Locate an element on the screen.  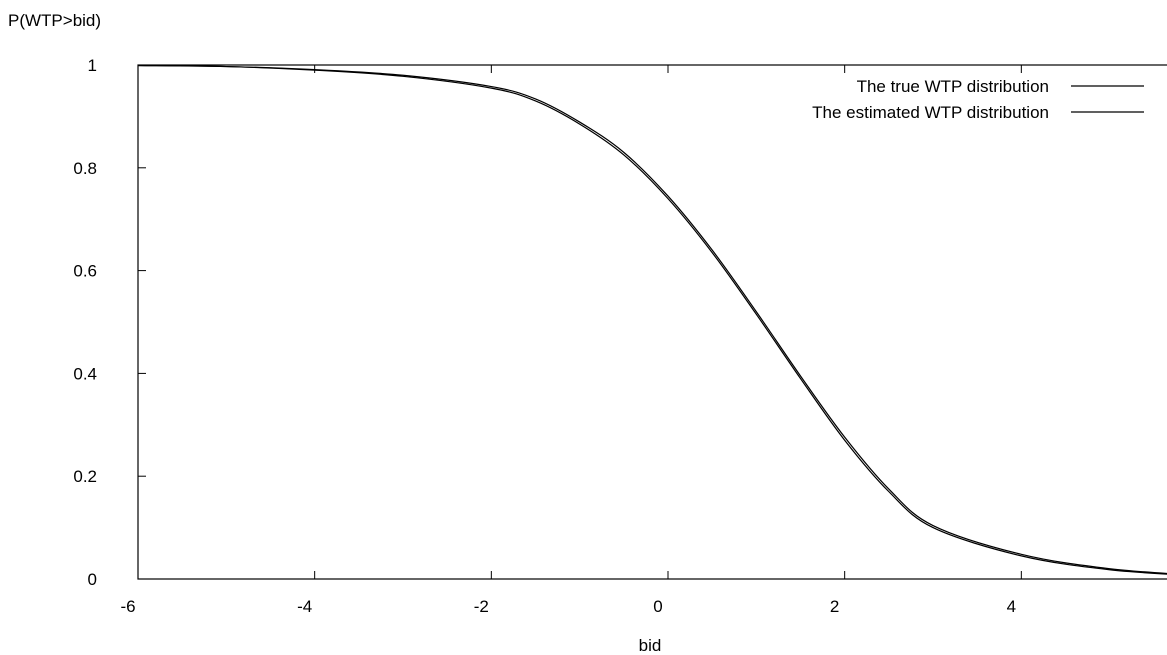
x-tick-label: 0 is located at coordinates (657, 606).